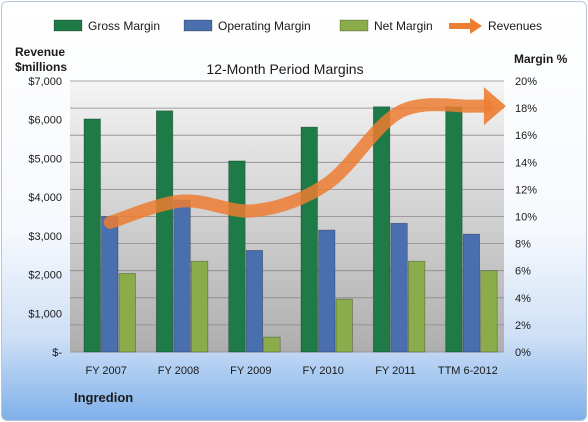 This screenshot has height=422, width=588. What do you see at coordinates (264, 26) in the screenshot?
I see `legend-label-operating: Operating Margin` at bounding box center [264, 26].